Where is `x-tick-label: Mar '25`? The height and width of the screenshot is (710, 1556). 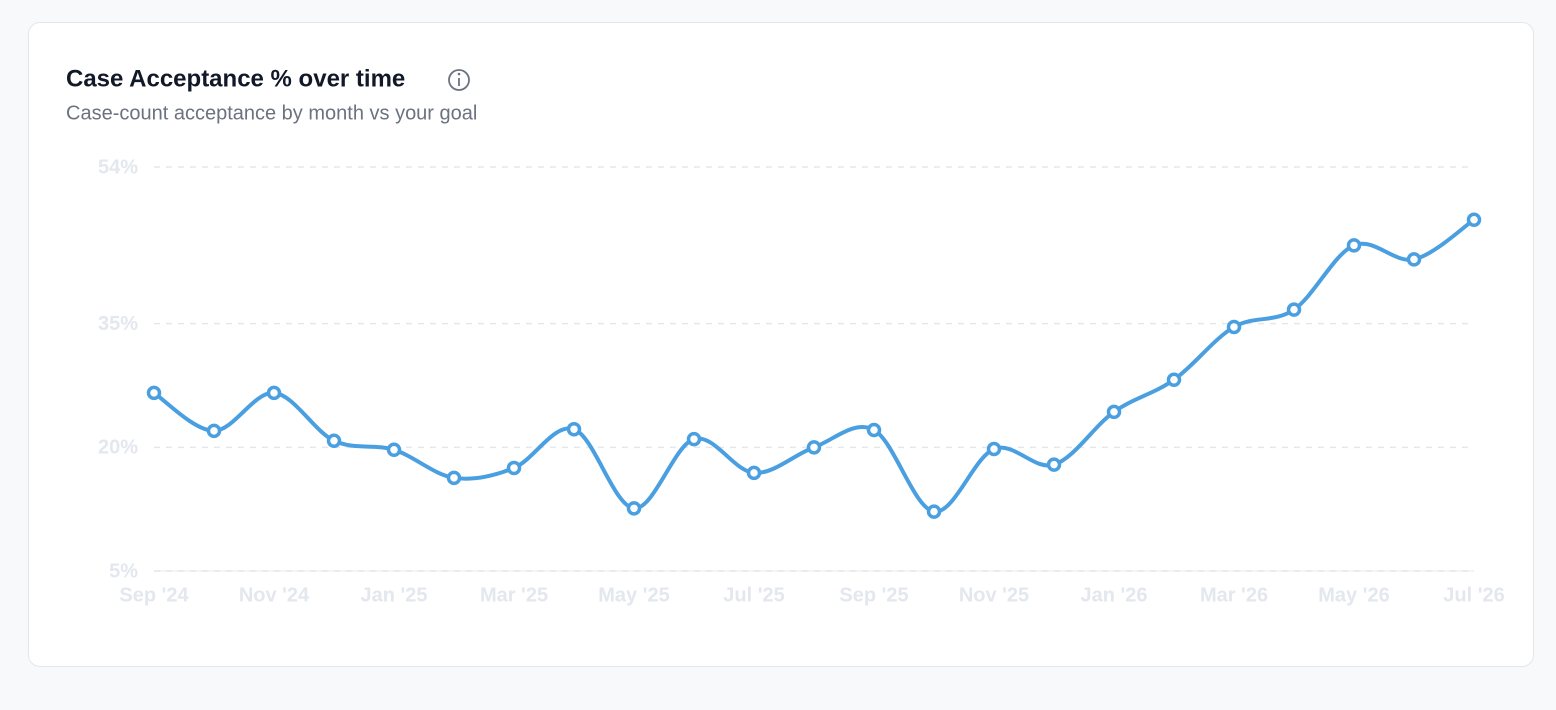 x-tick-label: Mar '25 is located at coordinates (514, 595).